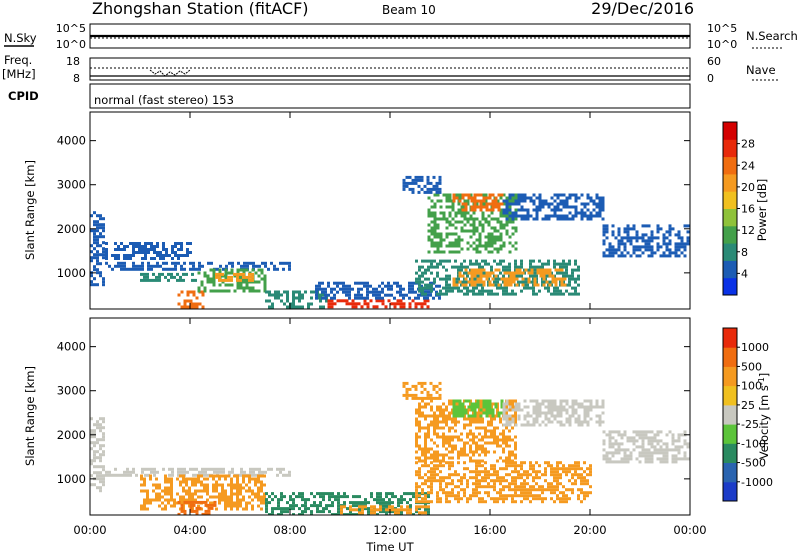  Describe the element at coordinates (401, 36) in the screenshot. I see `nsky-panel: N.Sky 10^5 10^0 10^5 10^0 N.Search` at that location.